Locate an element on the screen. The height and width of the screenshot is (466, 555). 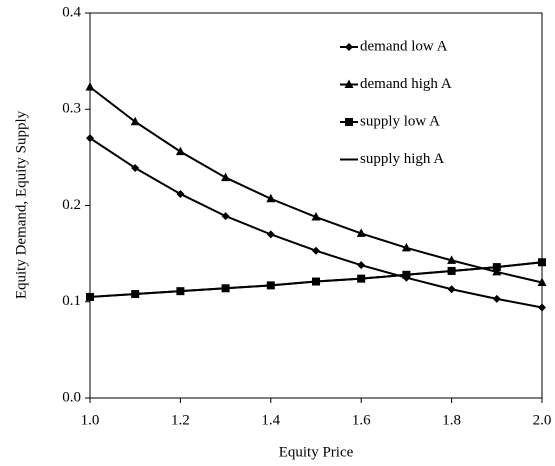
x-tick-label: 2.0 is located at coordinates (542, 420).